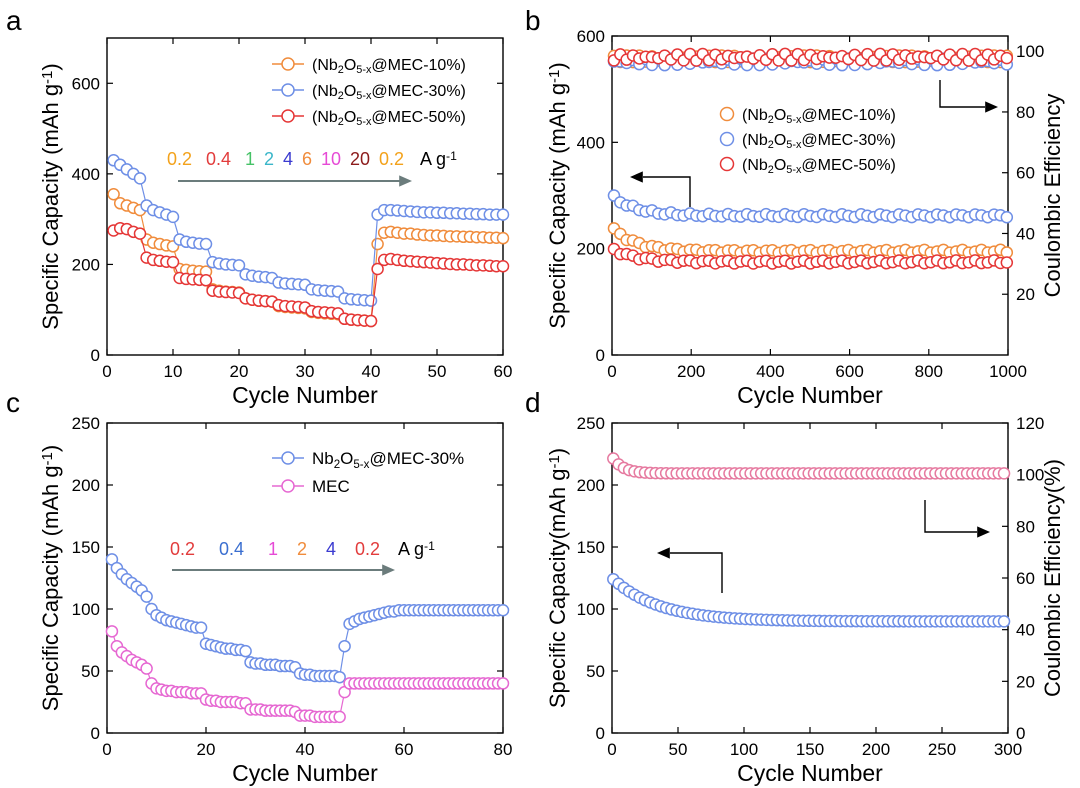 This screenshot has width=1080, height=788. Describe the element at coordinates (360, 159) in the screenshot. I see `rate-label: 20` at that location.